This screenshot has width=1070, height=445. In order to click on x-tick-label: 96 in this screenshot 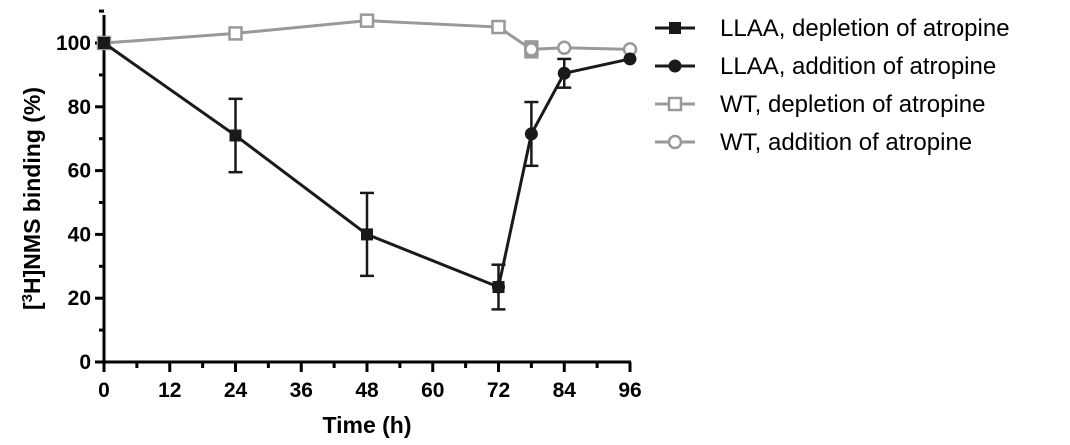, I will do `click(629, 390)`.